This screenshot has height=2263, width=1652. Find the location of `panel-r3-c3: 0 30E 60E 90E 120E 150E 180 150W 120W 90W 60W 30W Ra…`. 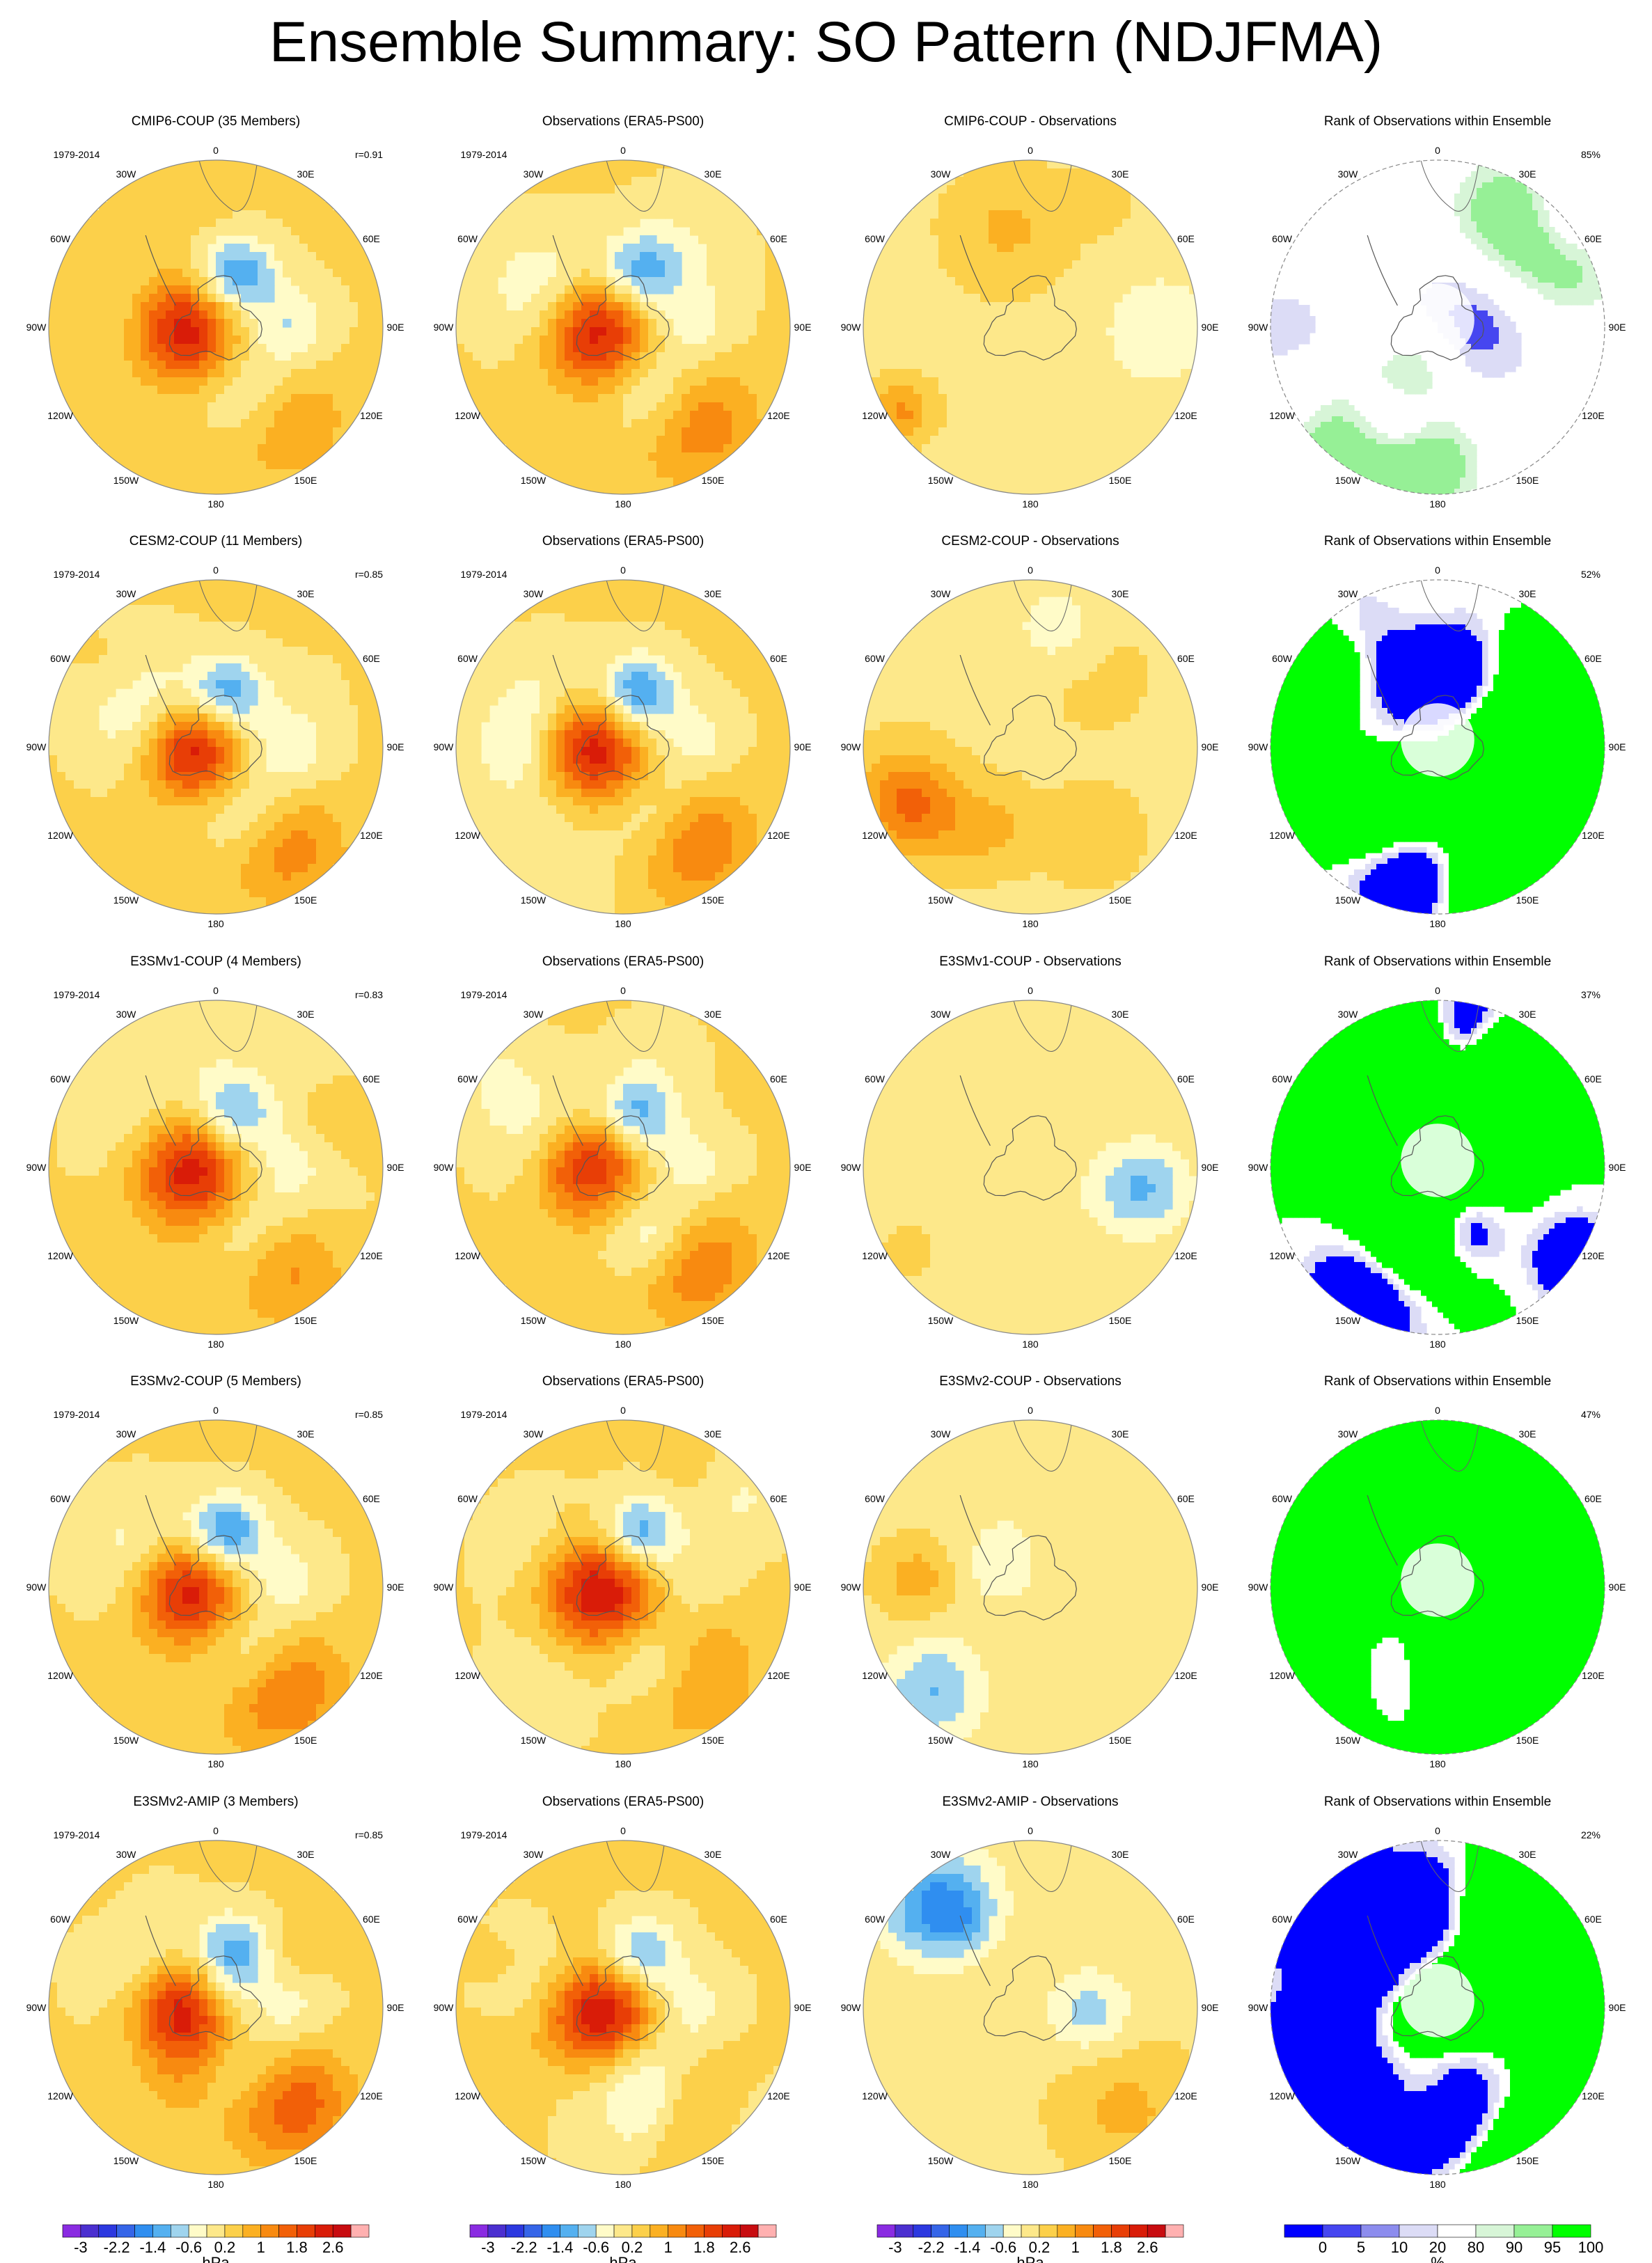

panel-r3-c3: 0 30E 60E 90E 120E 150E 180 150W 120W 90W 60W 30W Ra… is located at coordinates (1437, 1571).